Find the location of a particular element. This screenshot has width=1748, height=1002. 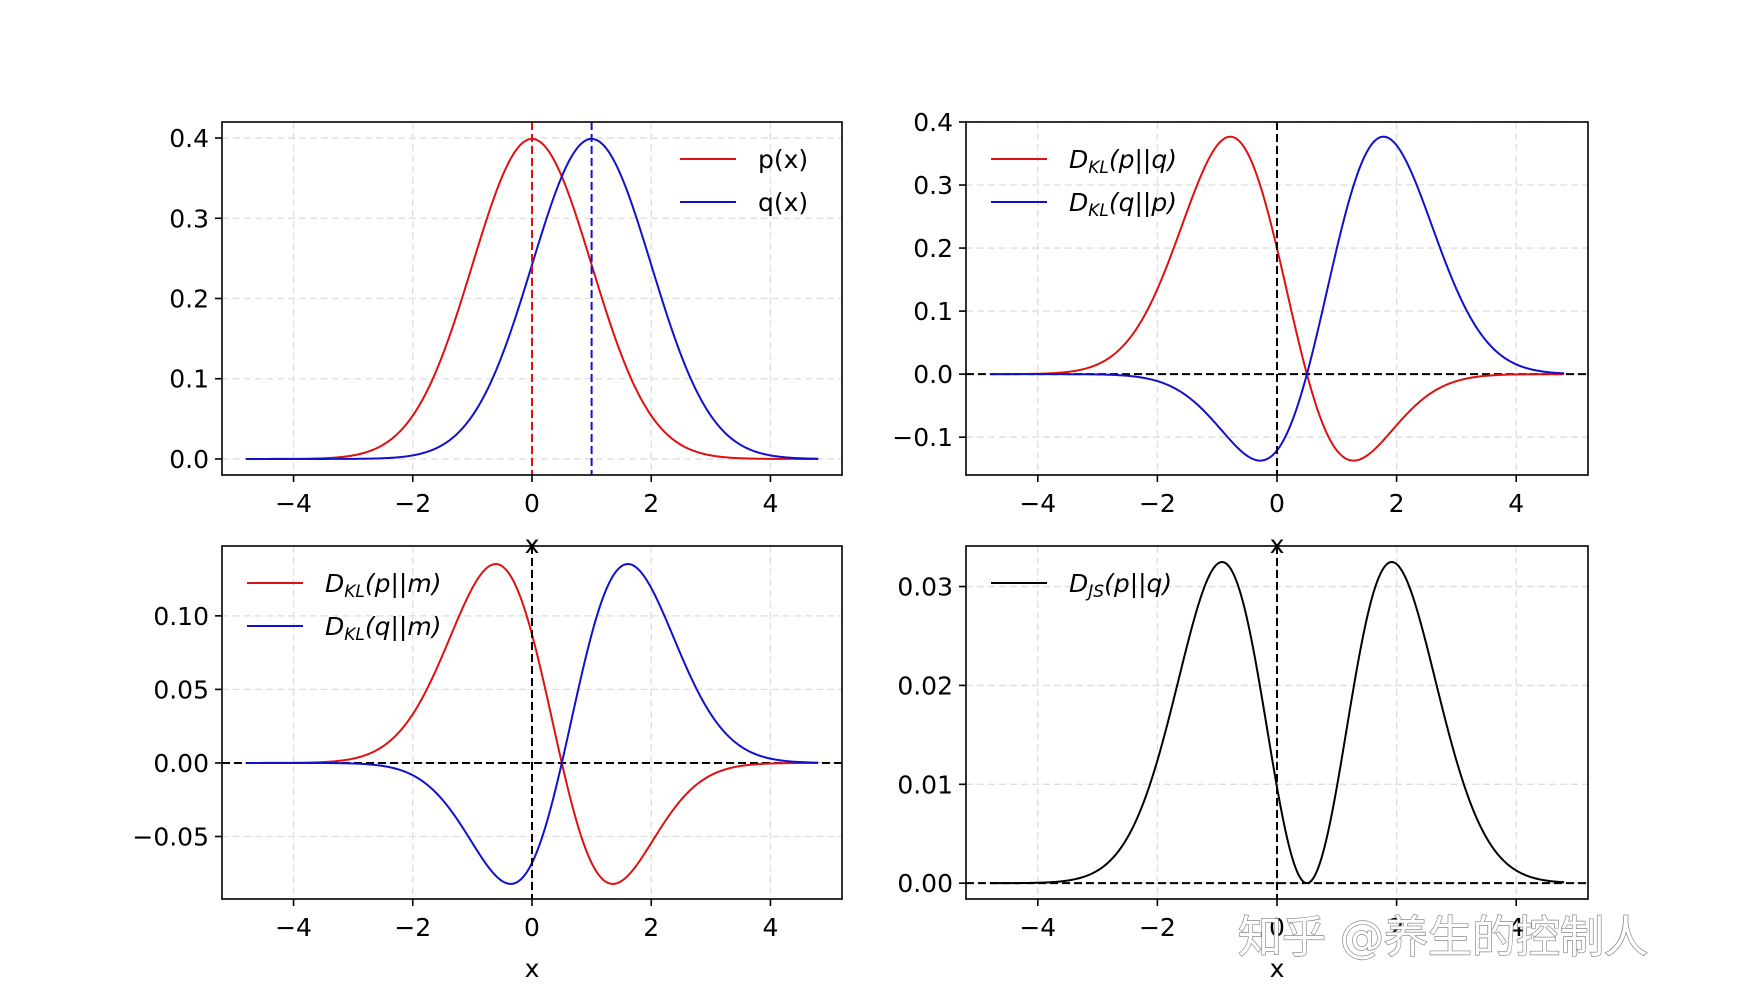

legend-label: DKL(q||p) is located at coordinates (1123, 204).